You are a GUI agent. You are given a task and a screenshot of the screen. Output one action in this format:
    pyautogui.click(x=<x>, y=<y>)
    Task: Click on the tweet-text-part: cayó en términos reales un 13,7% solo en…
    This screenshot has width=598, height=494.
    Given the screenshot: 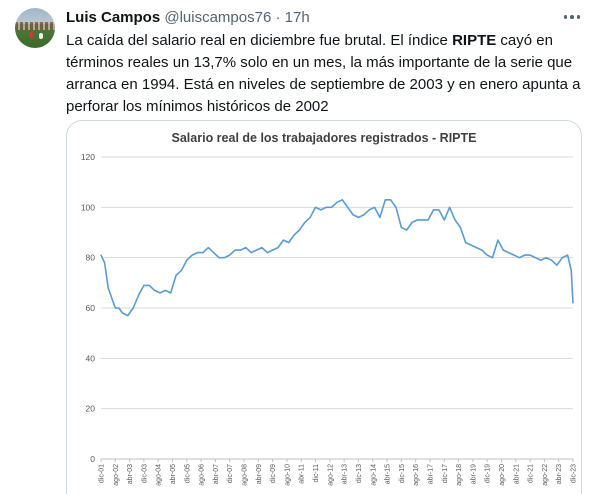 What is the action you would take?
    pyautogui.click(x=323, y=73)
    